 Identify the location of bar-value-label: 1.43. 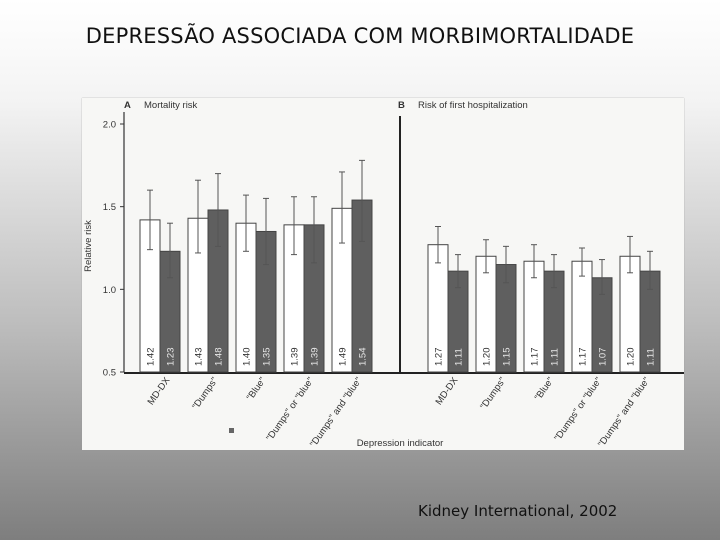
(199, 357).